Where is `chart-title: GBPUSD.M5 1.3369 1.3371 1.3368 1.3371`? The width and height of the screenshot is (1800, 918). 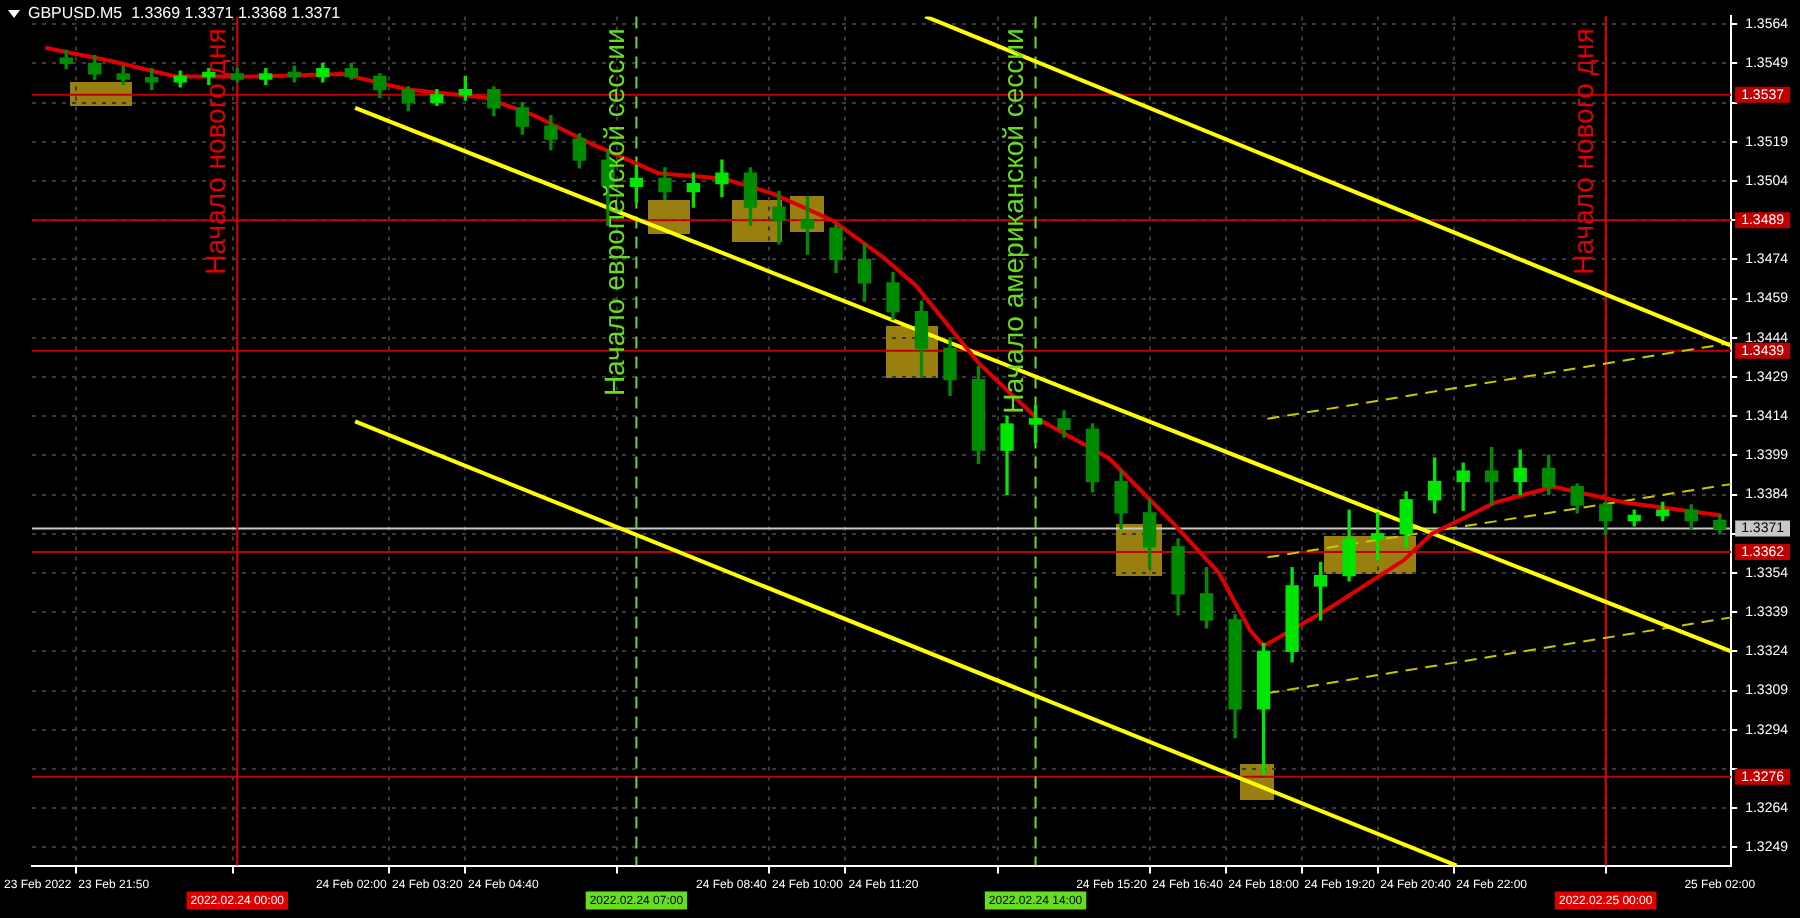 chart-title: GBPUSD.M5 1.3369 1.3371 1.3368 1.3371 is located at coordinates (184, 13).